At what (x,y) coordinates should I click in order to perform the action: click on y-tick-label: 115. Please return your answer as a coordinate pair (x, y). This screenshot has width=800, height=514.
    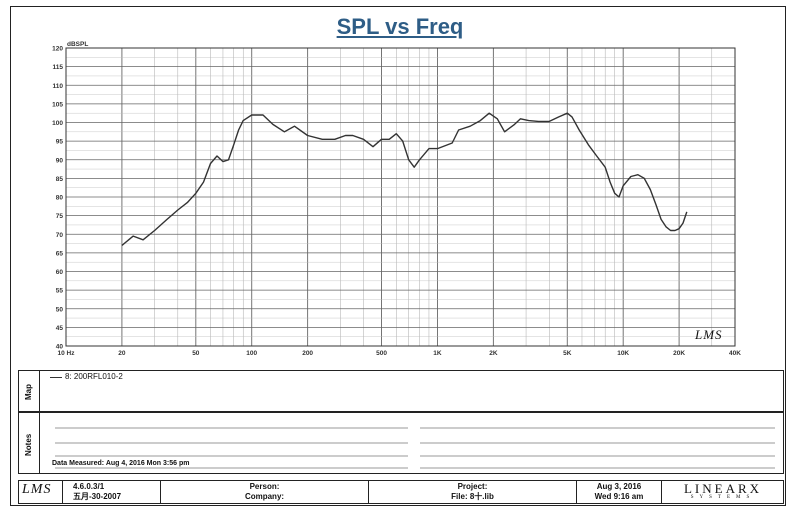
    Looking at the image, I should click on (58, 67).